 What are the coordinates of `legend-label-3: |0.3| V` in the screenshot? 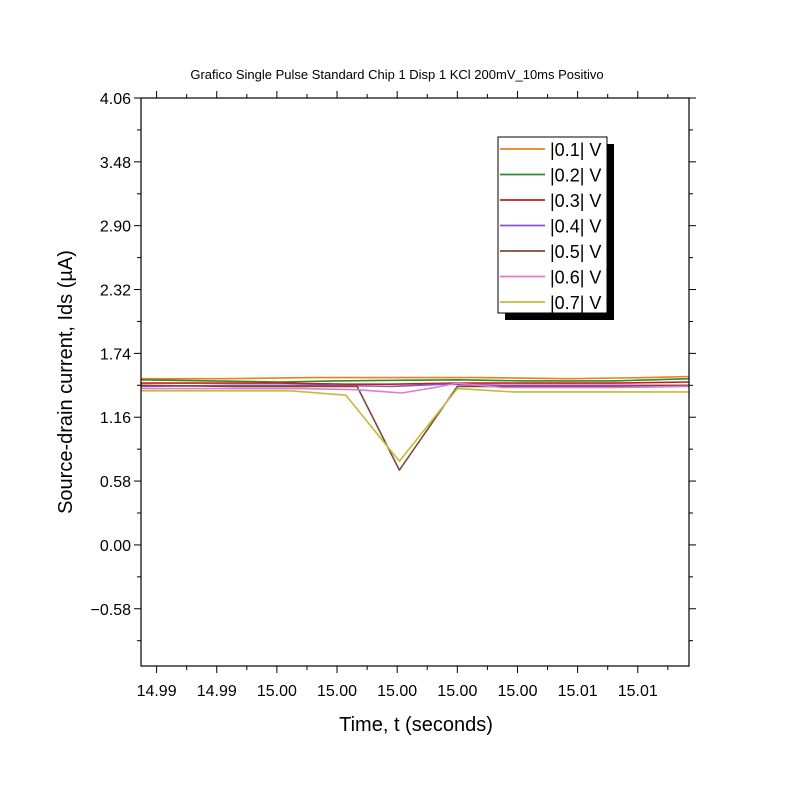 It's located at (575, 201).